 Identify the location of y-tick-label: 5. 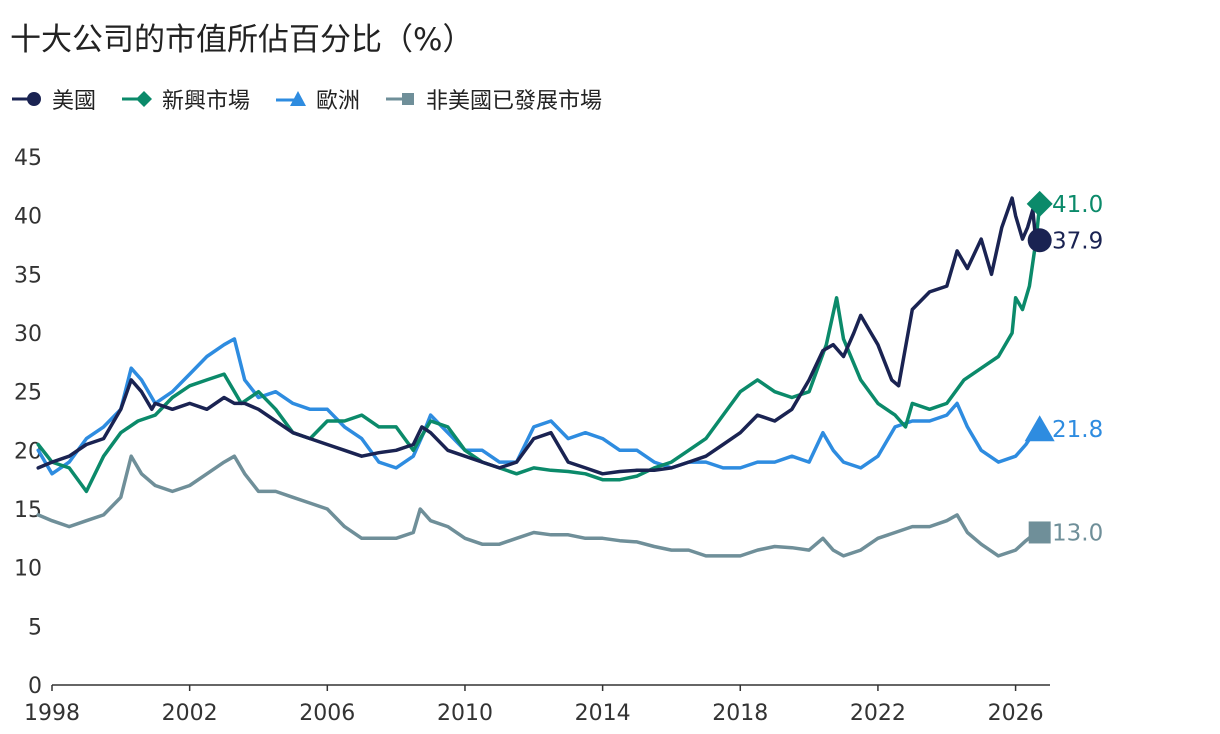
(35, 627).